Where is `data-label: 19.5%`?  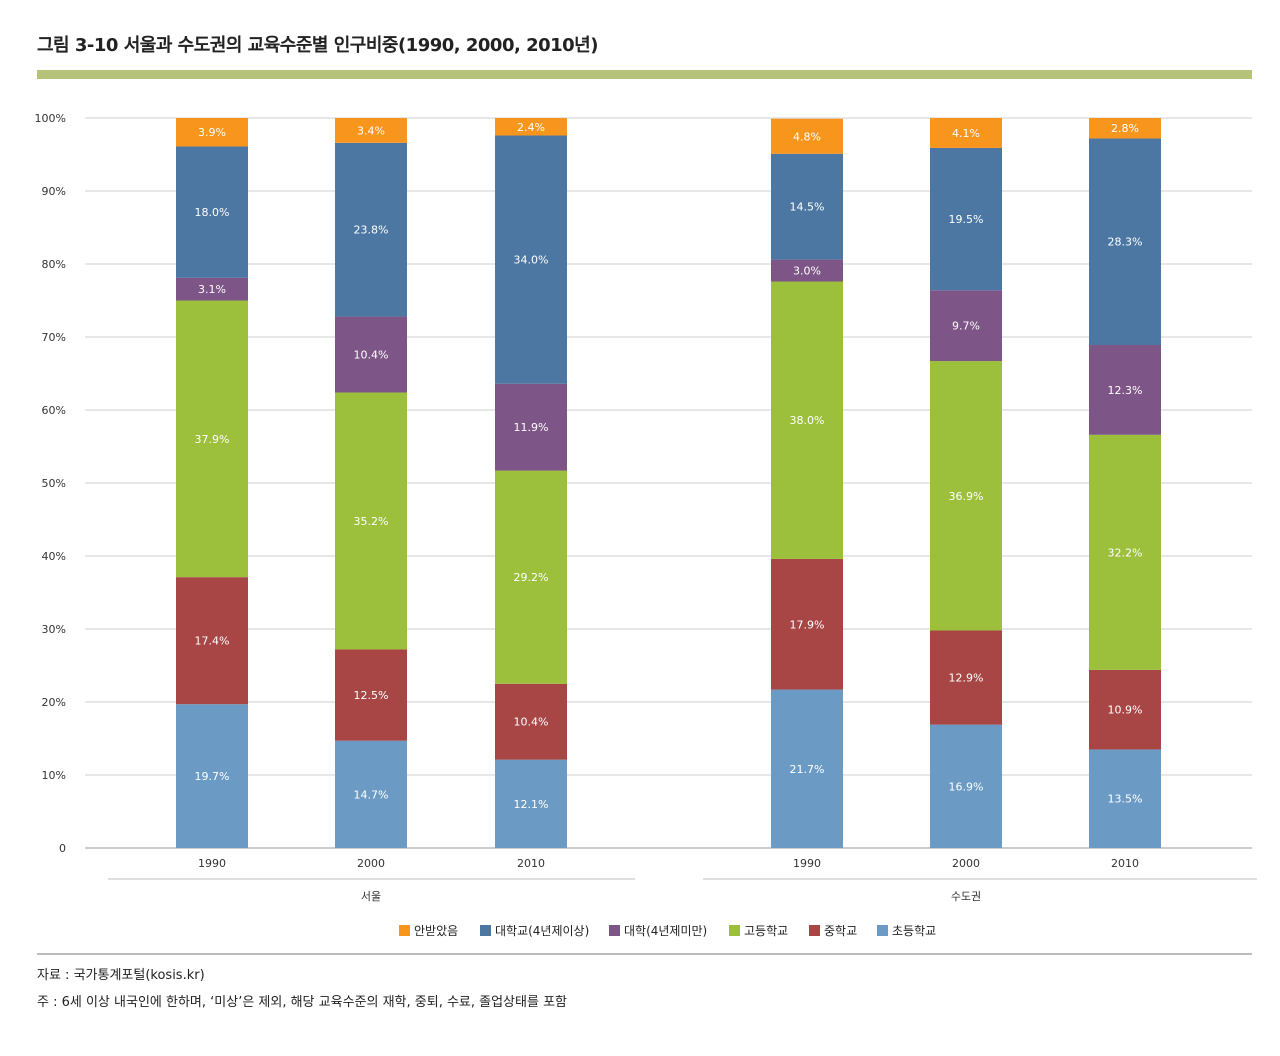 data-label: 19.5% is located at coordinates (966, 219).